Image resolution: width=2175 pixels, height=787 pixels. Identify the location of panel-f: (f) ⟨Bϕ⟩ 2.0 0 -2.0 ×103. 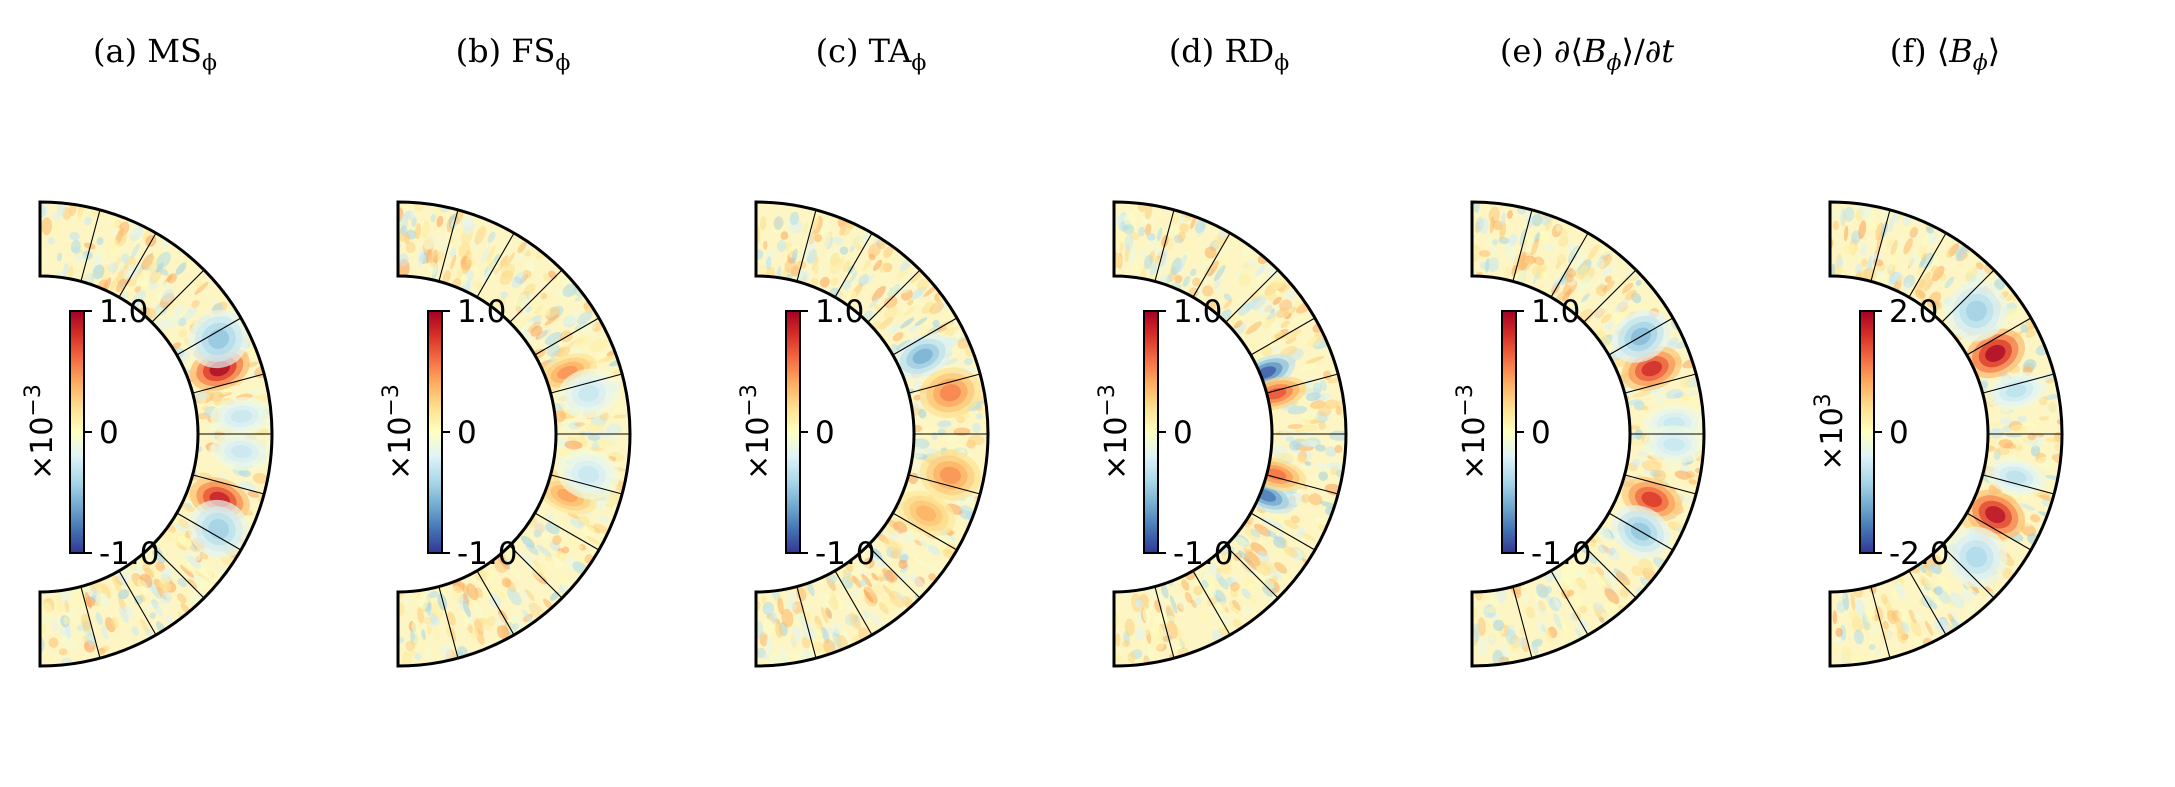
(1937, 350).